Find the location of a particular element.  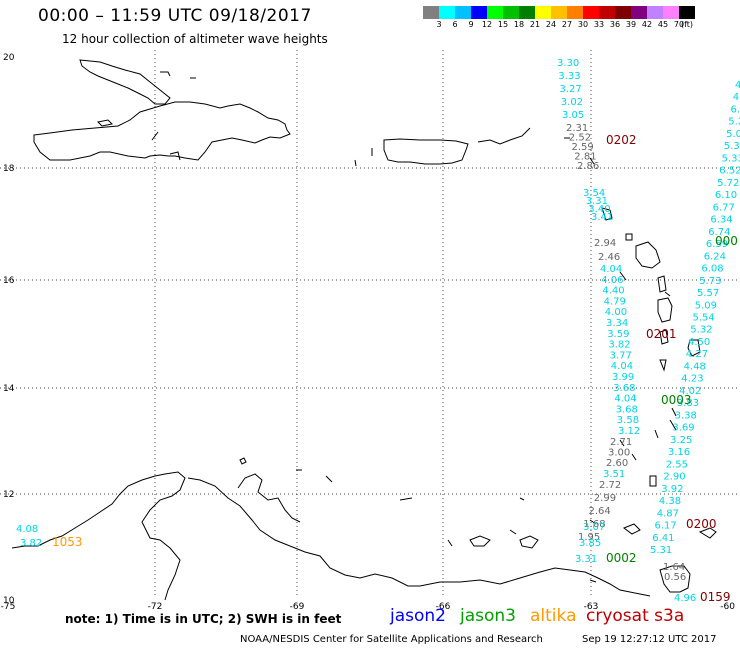

coast-tobago is located at coordinates (707, 533).